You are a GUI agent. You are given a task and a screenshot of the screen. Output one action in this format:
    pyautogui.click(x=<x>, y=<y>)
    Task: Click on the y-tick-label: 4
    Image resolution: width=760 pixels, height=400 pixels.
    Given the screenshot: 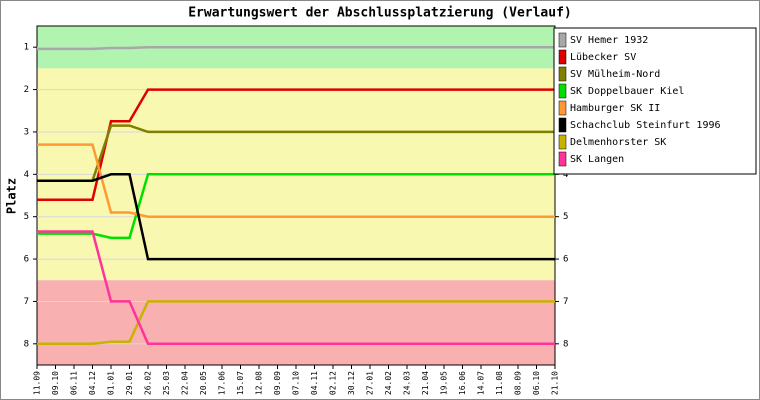 What is the action you would take?
    pyautogui.click(x=26, y=175)
    